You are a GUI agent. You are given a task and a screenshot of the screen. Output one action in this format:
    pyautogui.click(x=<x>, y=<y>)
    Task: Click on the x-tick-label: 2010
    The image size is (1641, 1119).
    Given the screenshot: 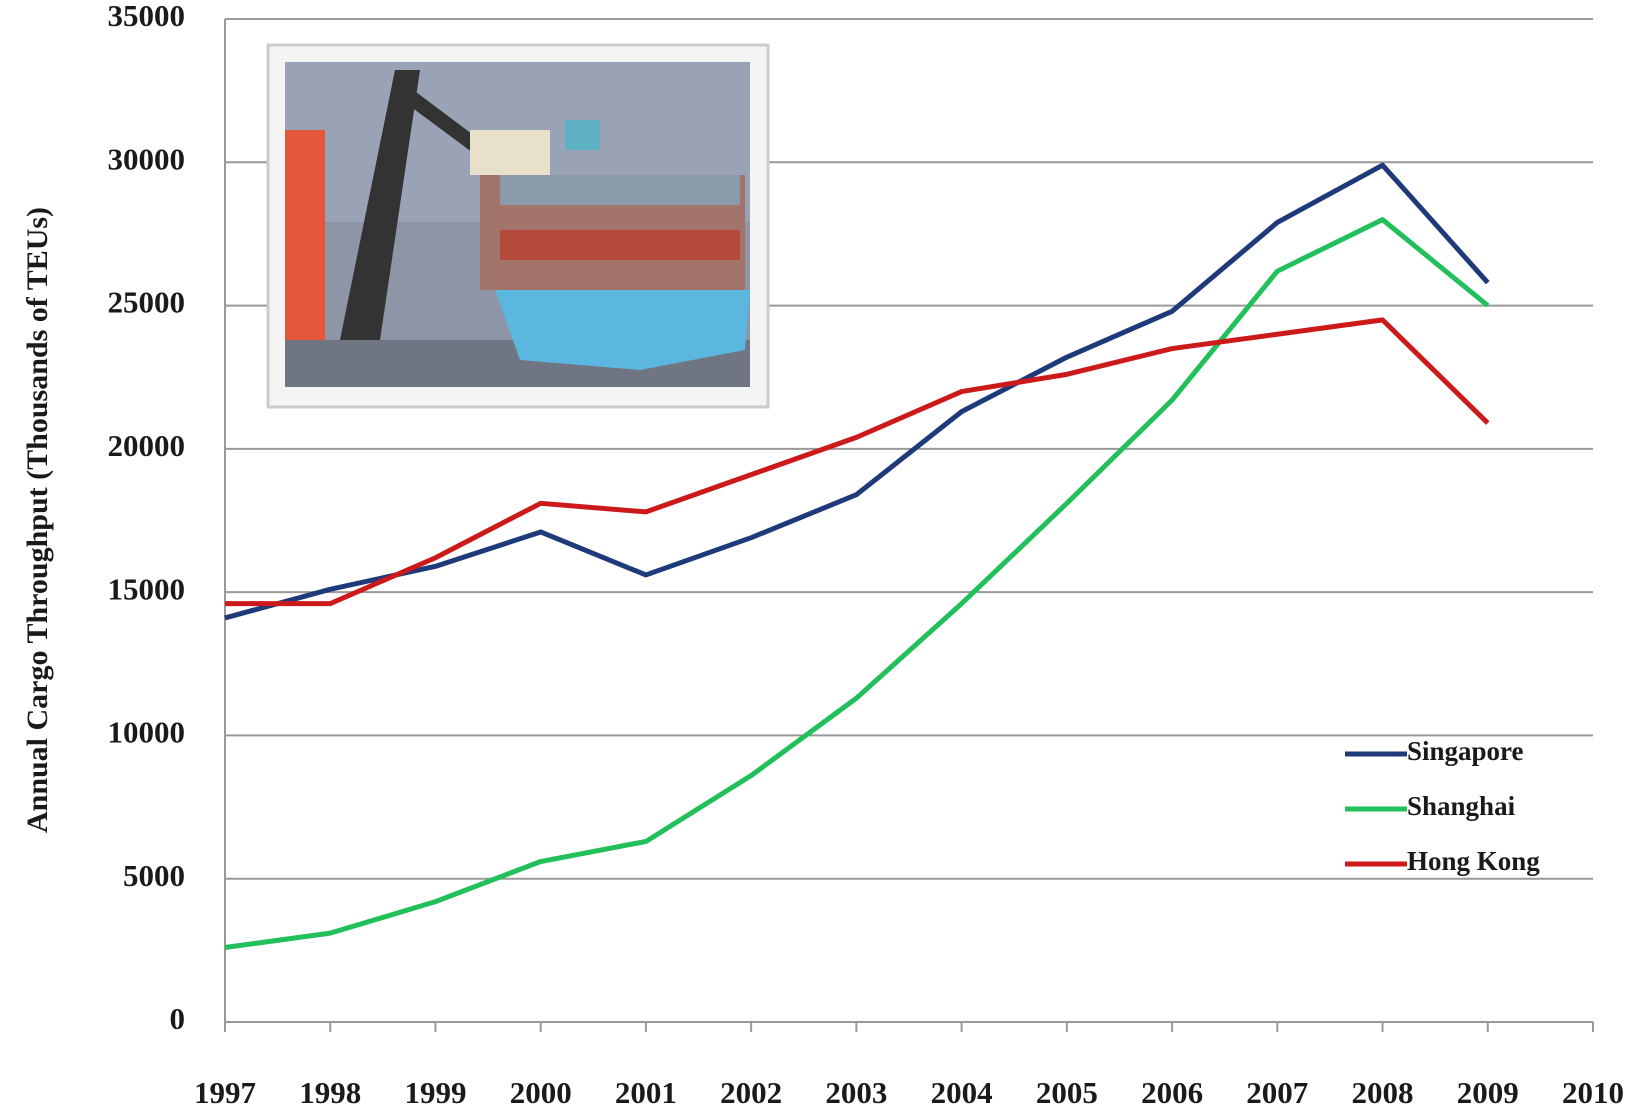 What is the action you would take?
    pyautogui.click(x=1593, y=1092)
    